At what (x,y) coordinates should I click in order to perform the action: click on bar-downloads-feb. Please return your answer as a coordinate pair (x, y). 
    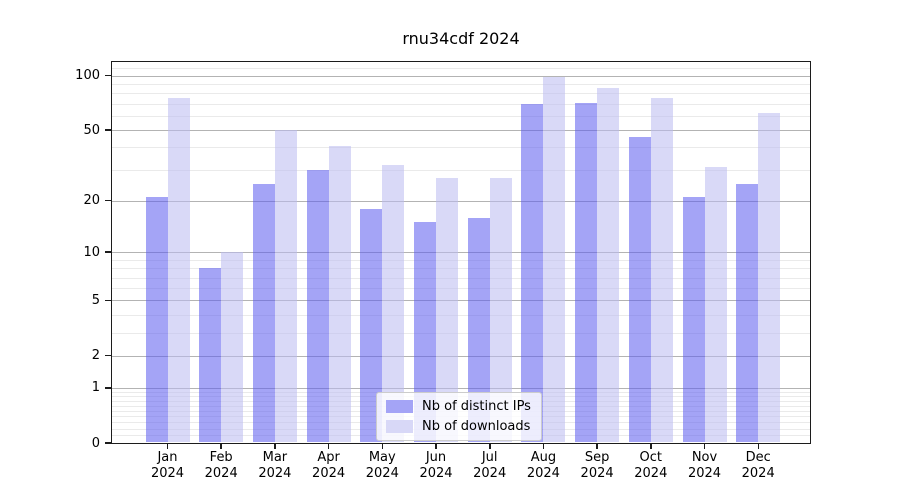
    Looking at the image, I should click on (232, 347).